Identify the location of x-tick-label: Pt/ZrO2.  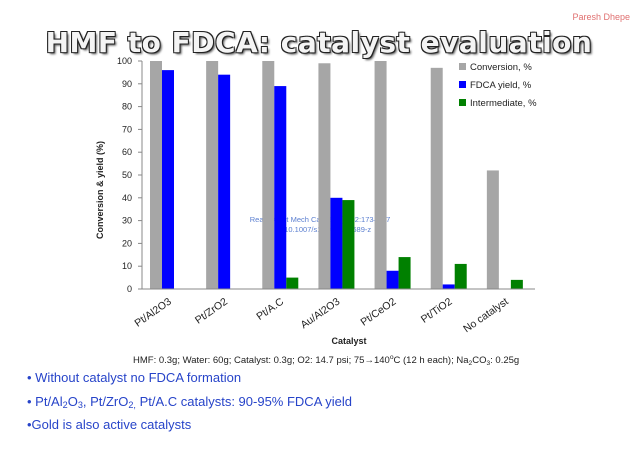
(211, 311).